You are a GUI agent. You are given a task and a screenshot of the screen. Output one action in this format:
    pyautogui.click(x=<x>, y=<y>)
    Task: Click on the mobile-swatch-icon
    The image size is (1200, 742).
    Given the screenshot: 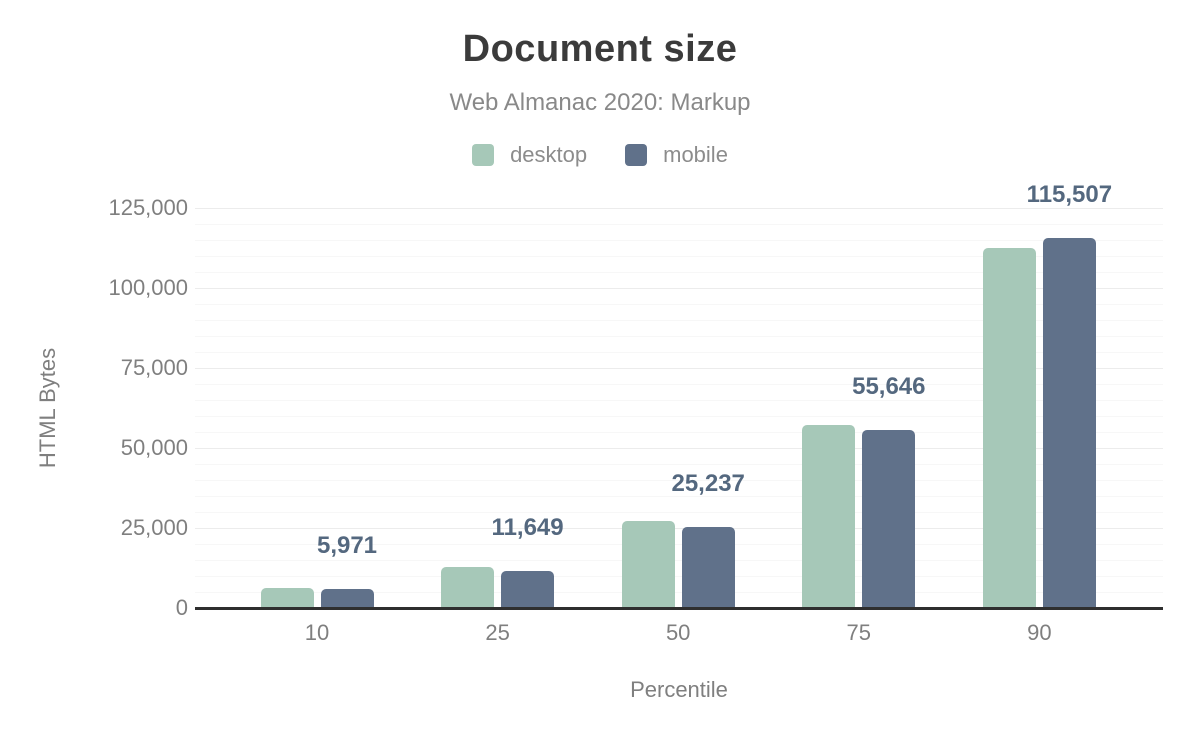 What is the action you would take?
    pyautogui.click(x=636, y=155)
    